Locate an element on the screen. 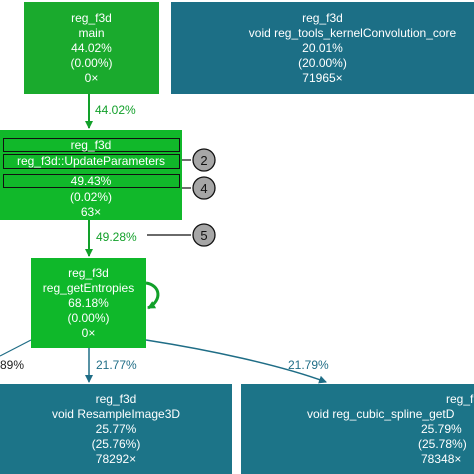  callout-5-marker: 5 is located at coordinates (204, 235).